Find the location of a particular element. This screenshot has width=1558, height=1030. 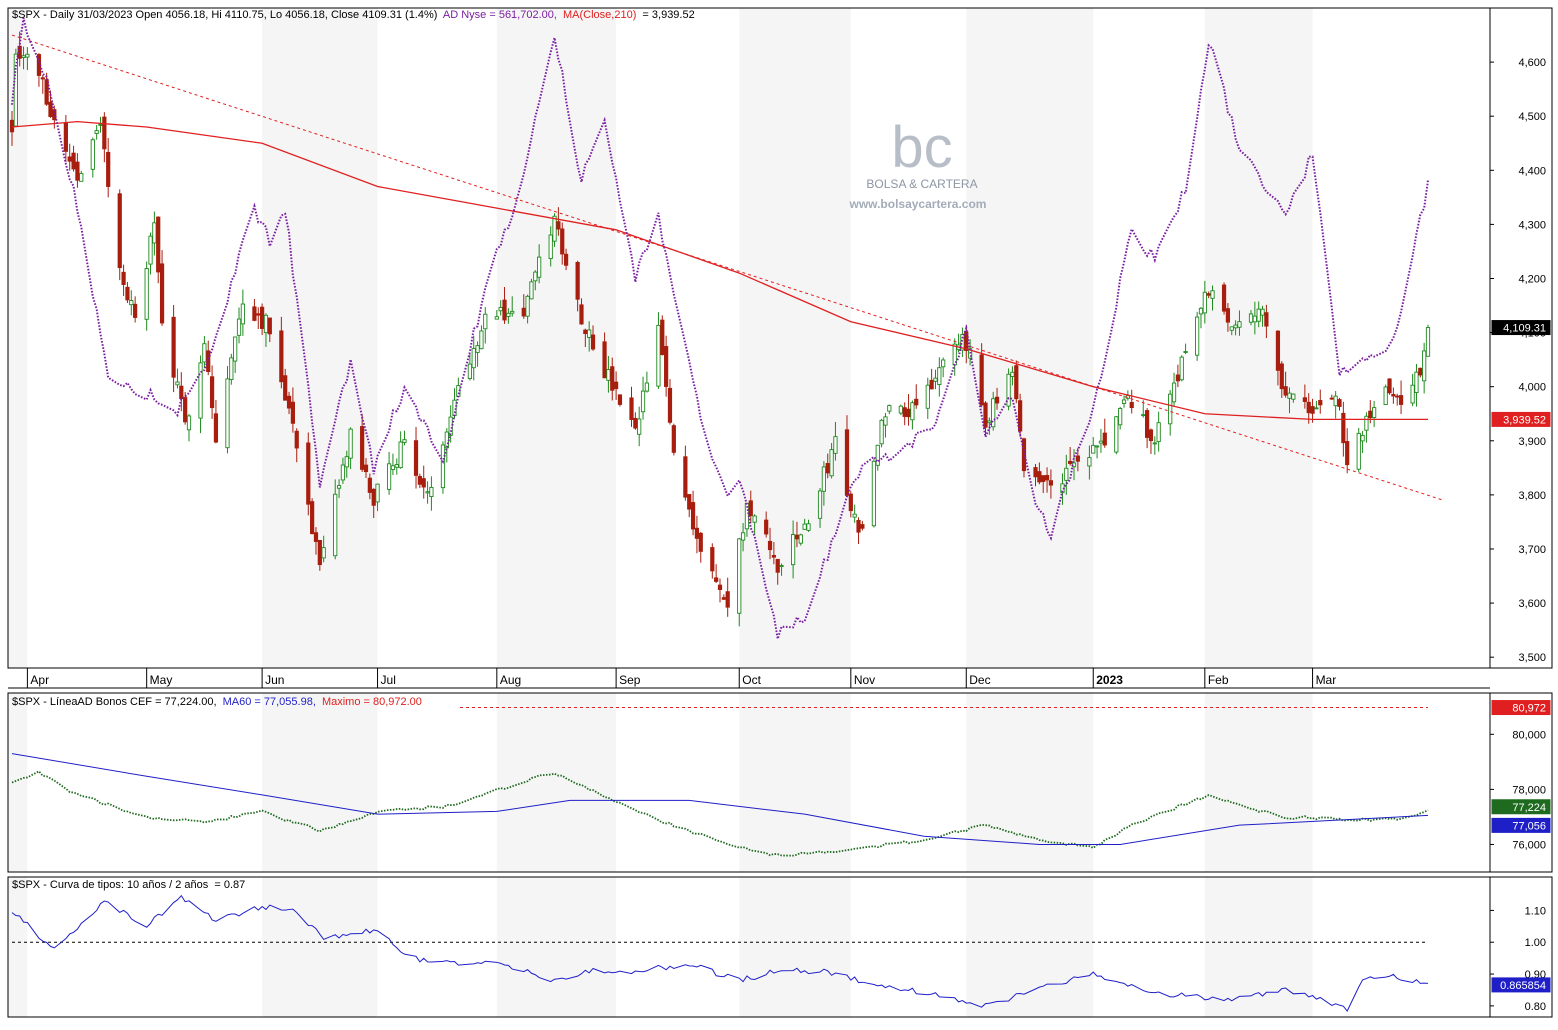

panel-frame is located at coordinates (780, 947).